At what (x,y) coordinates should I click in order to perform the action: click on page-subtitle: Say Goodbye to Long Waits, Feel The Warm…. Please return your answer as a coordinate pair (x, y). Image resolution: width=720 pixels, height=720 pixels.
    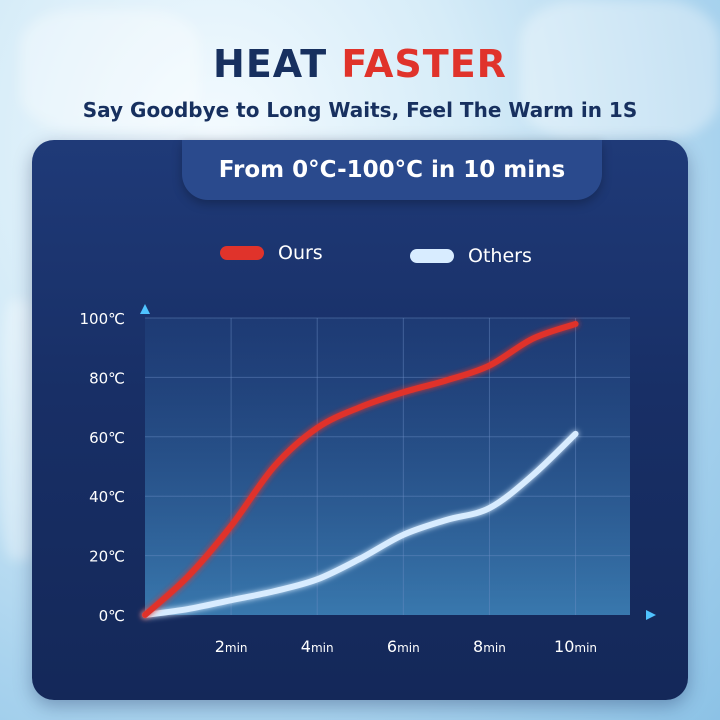
    Looking at the image, I should click on (360, 110).